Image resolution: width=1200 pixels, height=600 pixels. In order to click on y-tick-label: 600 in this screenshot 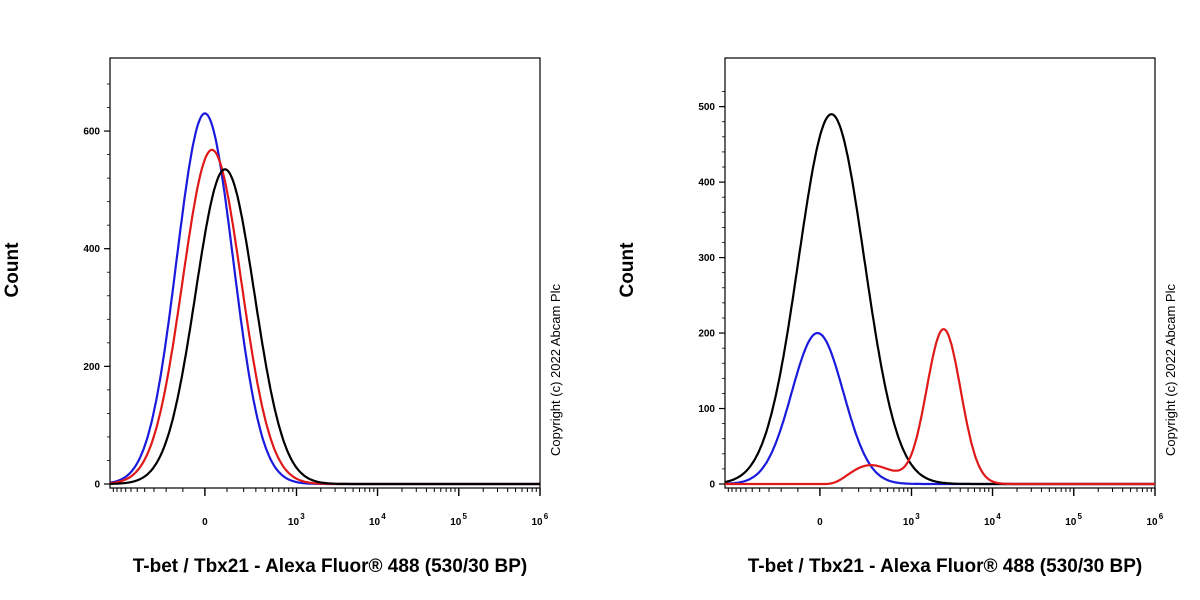, I will do `click(91, 132)`.